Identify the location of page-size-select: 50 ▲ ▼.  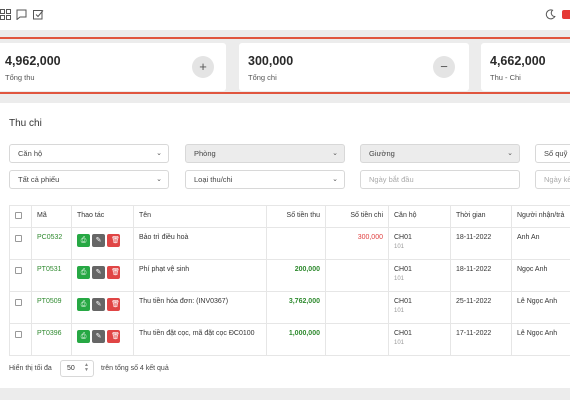
(77, 368).